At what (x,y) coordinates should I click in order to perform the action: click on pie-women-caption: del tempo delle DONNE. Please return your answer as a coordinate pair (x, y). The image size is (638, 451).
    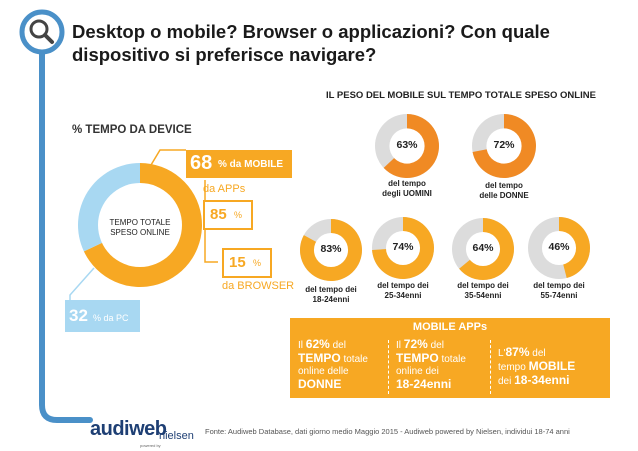
    Looking at the image, I should click on (504, 190).